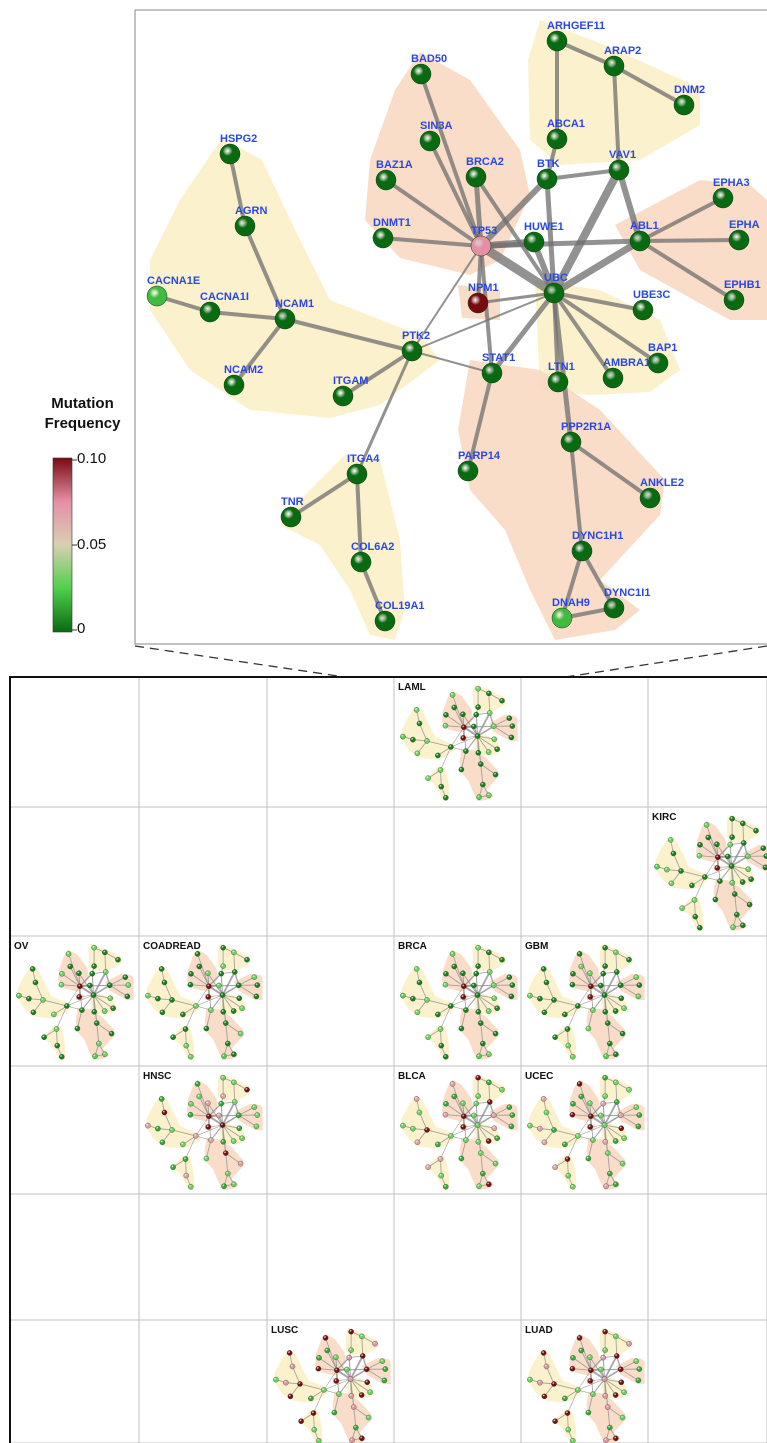  What do you see at coordinates (243, 370) in the screenshot?
I see `gene-label-ncam2: NCAM2` at bounding box center [243, 370].